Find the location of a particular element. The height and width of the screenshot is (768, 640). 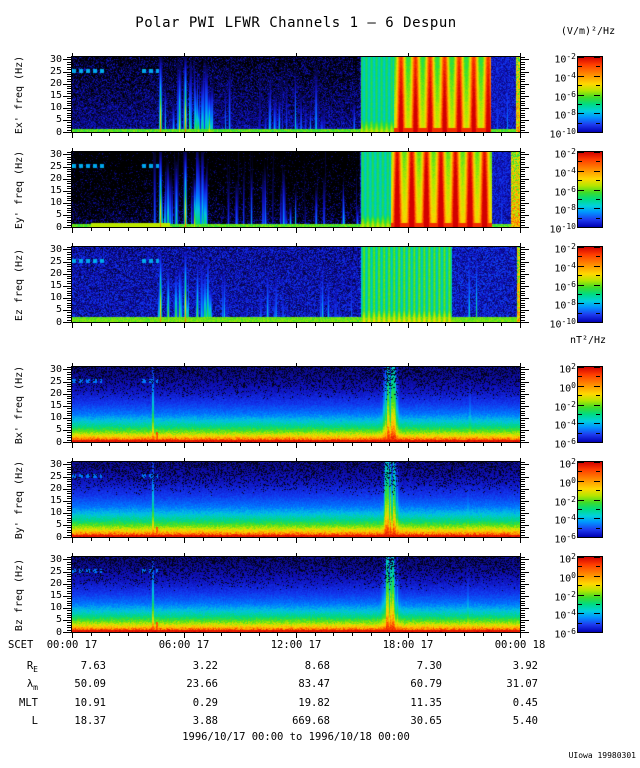

ephemeris-value: 3.92 is located at coordinates (525, 666).